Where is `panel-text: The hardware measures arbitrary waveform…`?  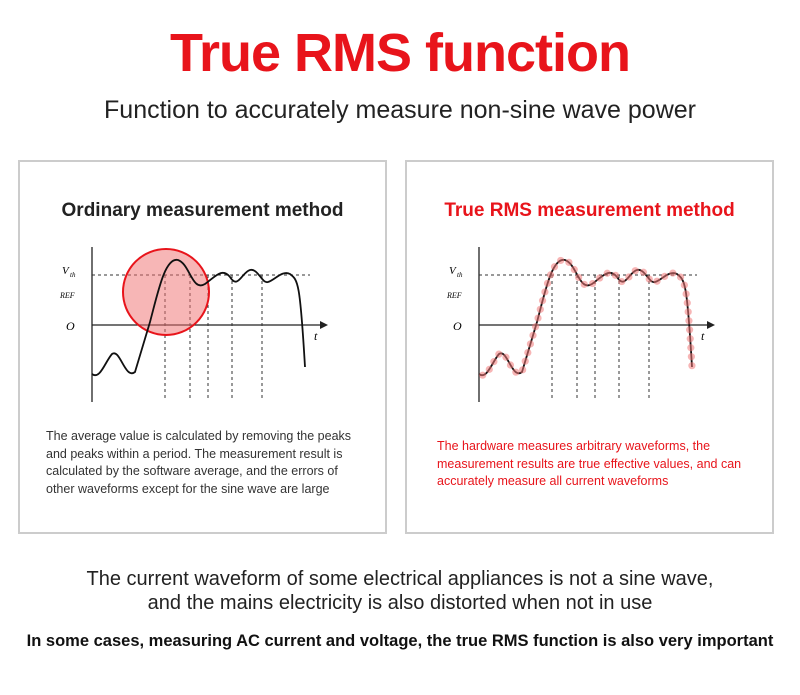 panel-text: The hardware measures arbitrary waveform… is located at coordinates (589, 463).